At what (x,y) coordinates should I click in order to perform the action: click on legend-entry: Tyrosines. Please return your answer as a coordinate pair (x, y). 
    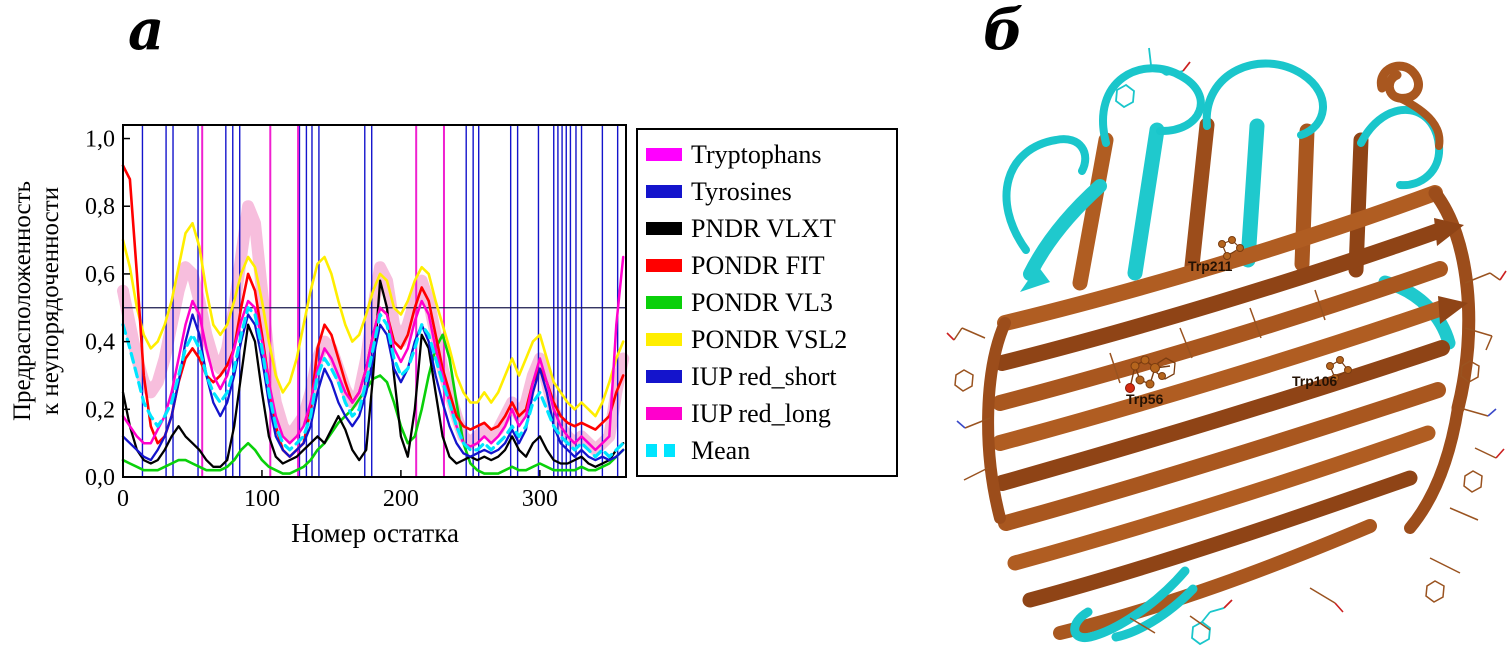
    Looking at the image, I should click on (767, 191).